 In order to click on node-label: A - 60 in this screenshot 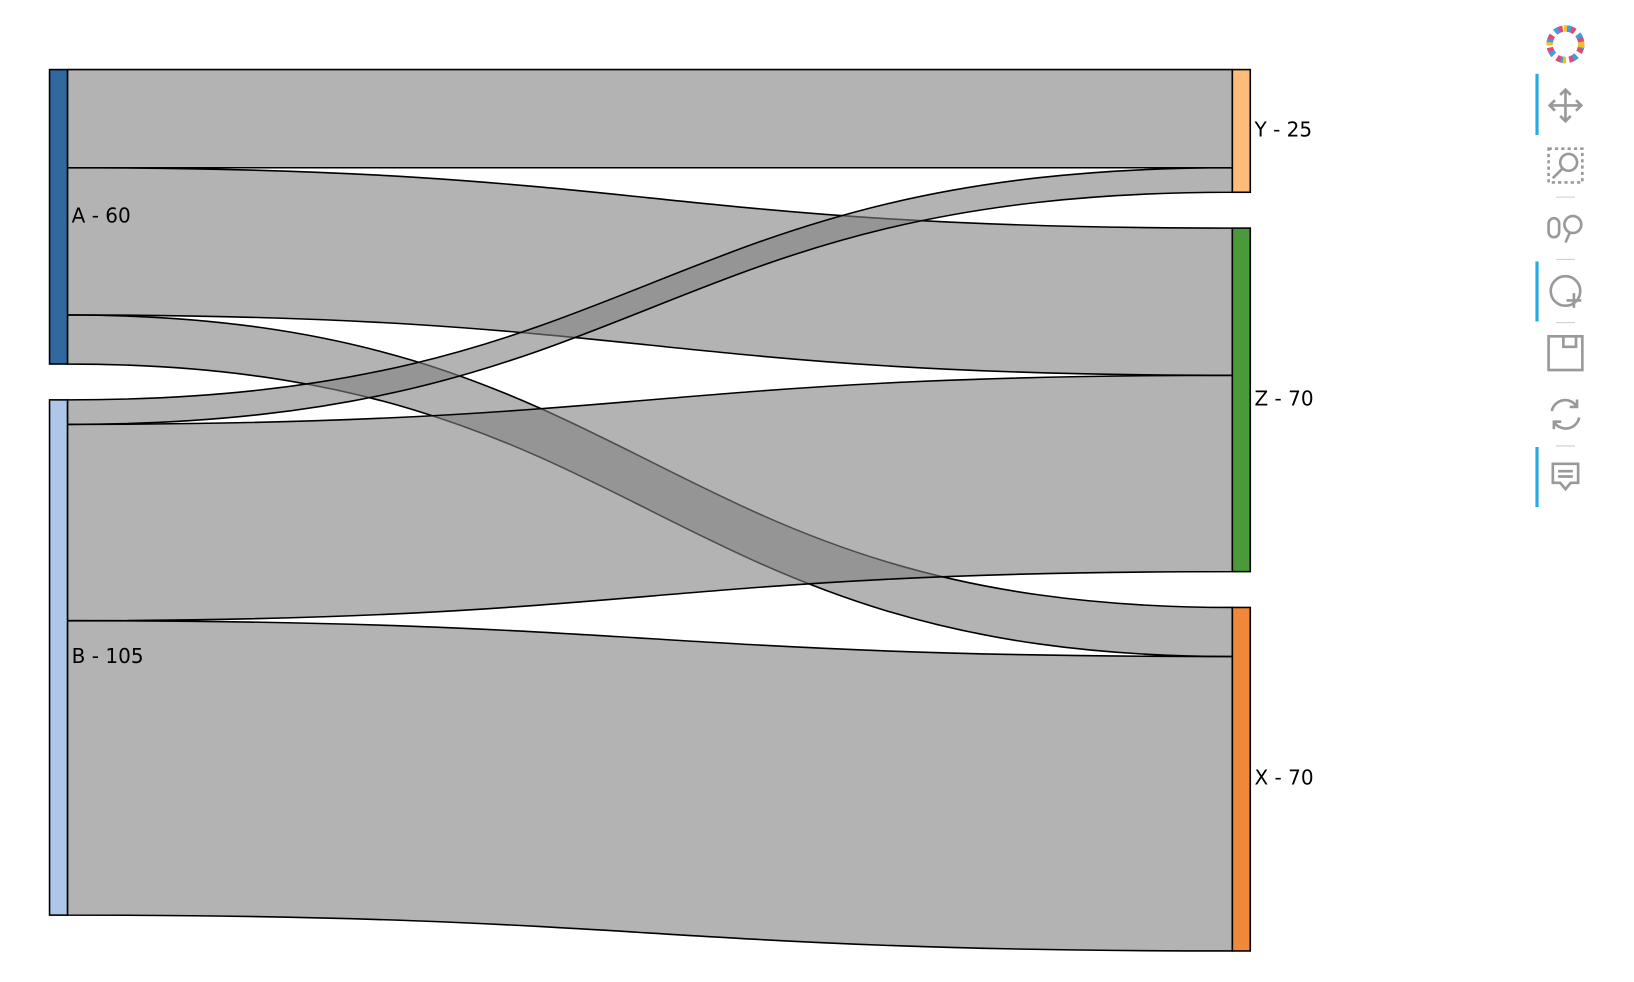, I will do `click(101, 215)`.